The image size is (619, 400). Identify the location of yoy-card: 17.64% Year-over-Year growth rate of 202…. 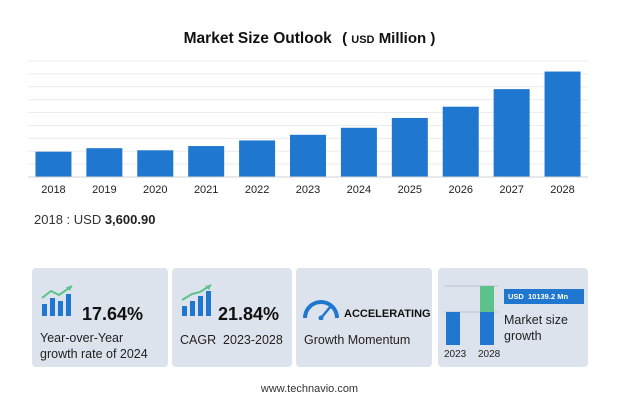
(100, 317).